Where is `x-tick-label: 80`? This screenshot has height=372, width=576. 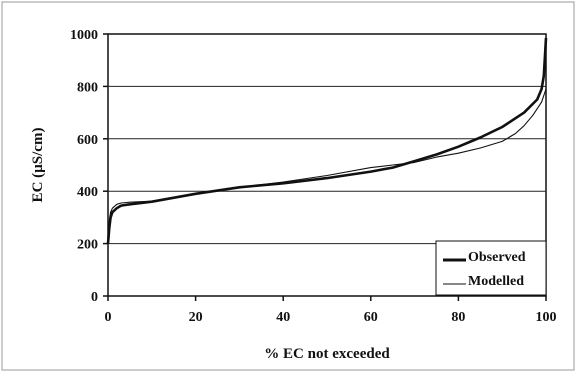 x-tick-label: 80 is located at coordinates (458, 317).